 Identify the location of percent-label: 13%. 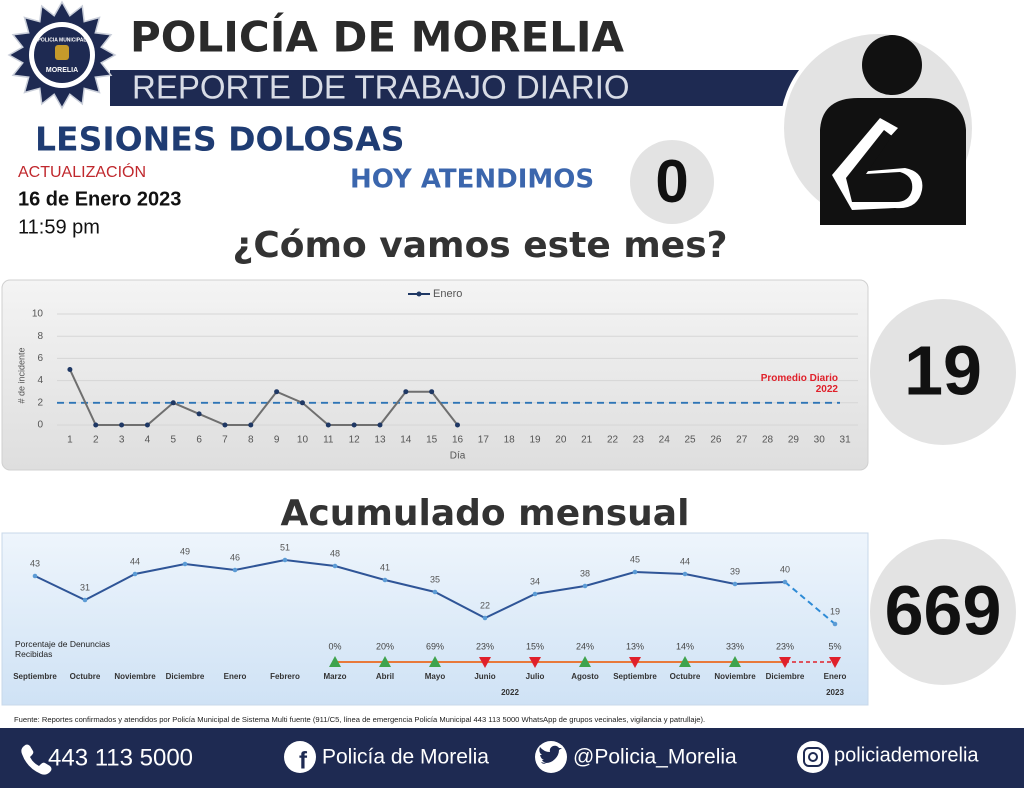
(635, 646).